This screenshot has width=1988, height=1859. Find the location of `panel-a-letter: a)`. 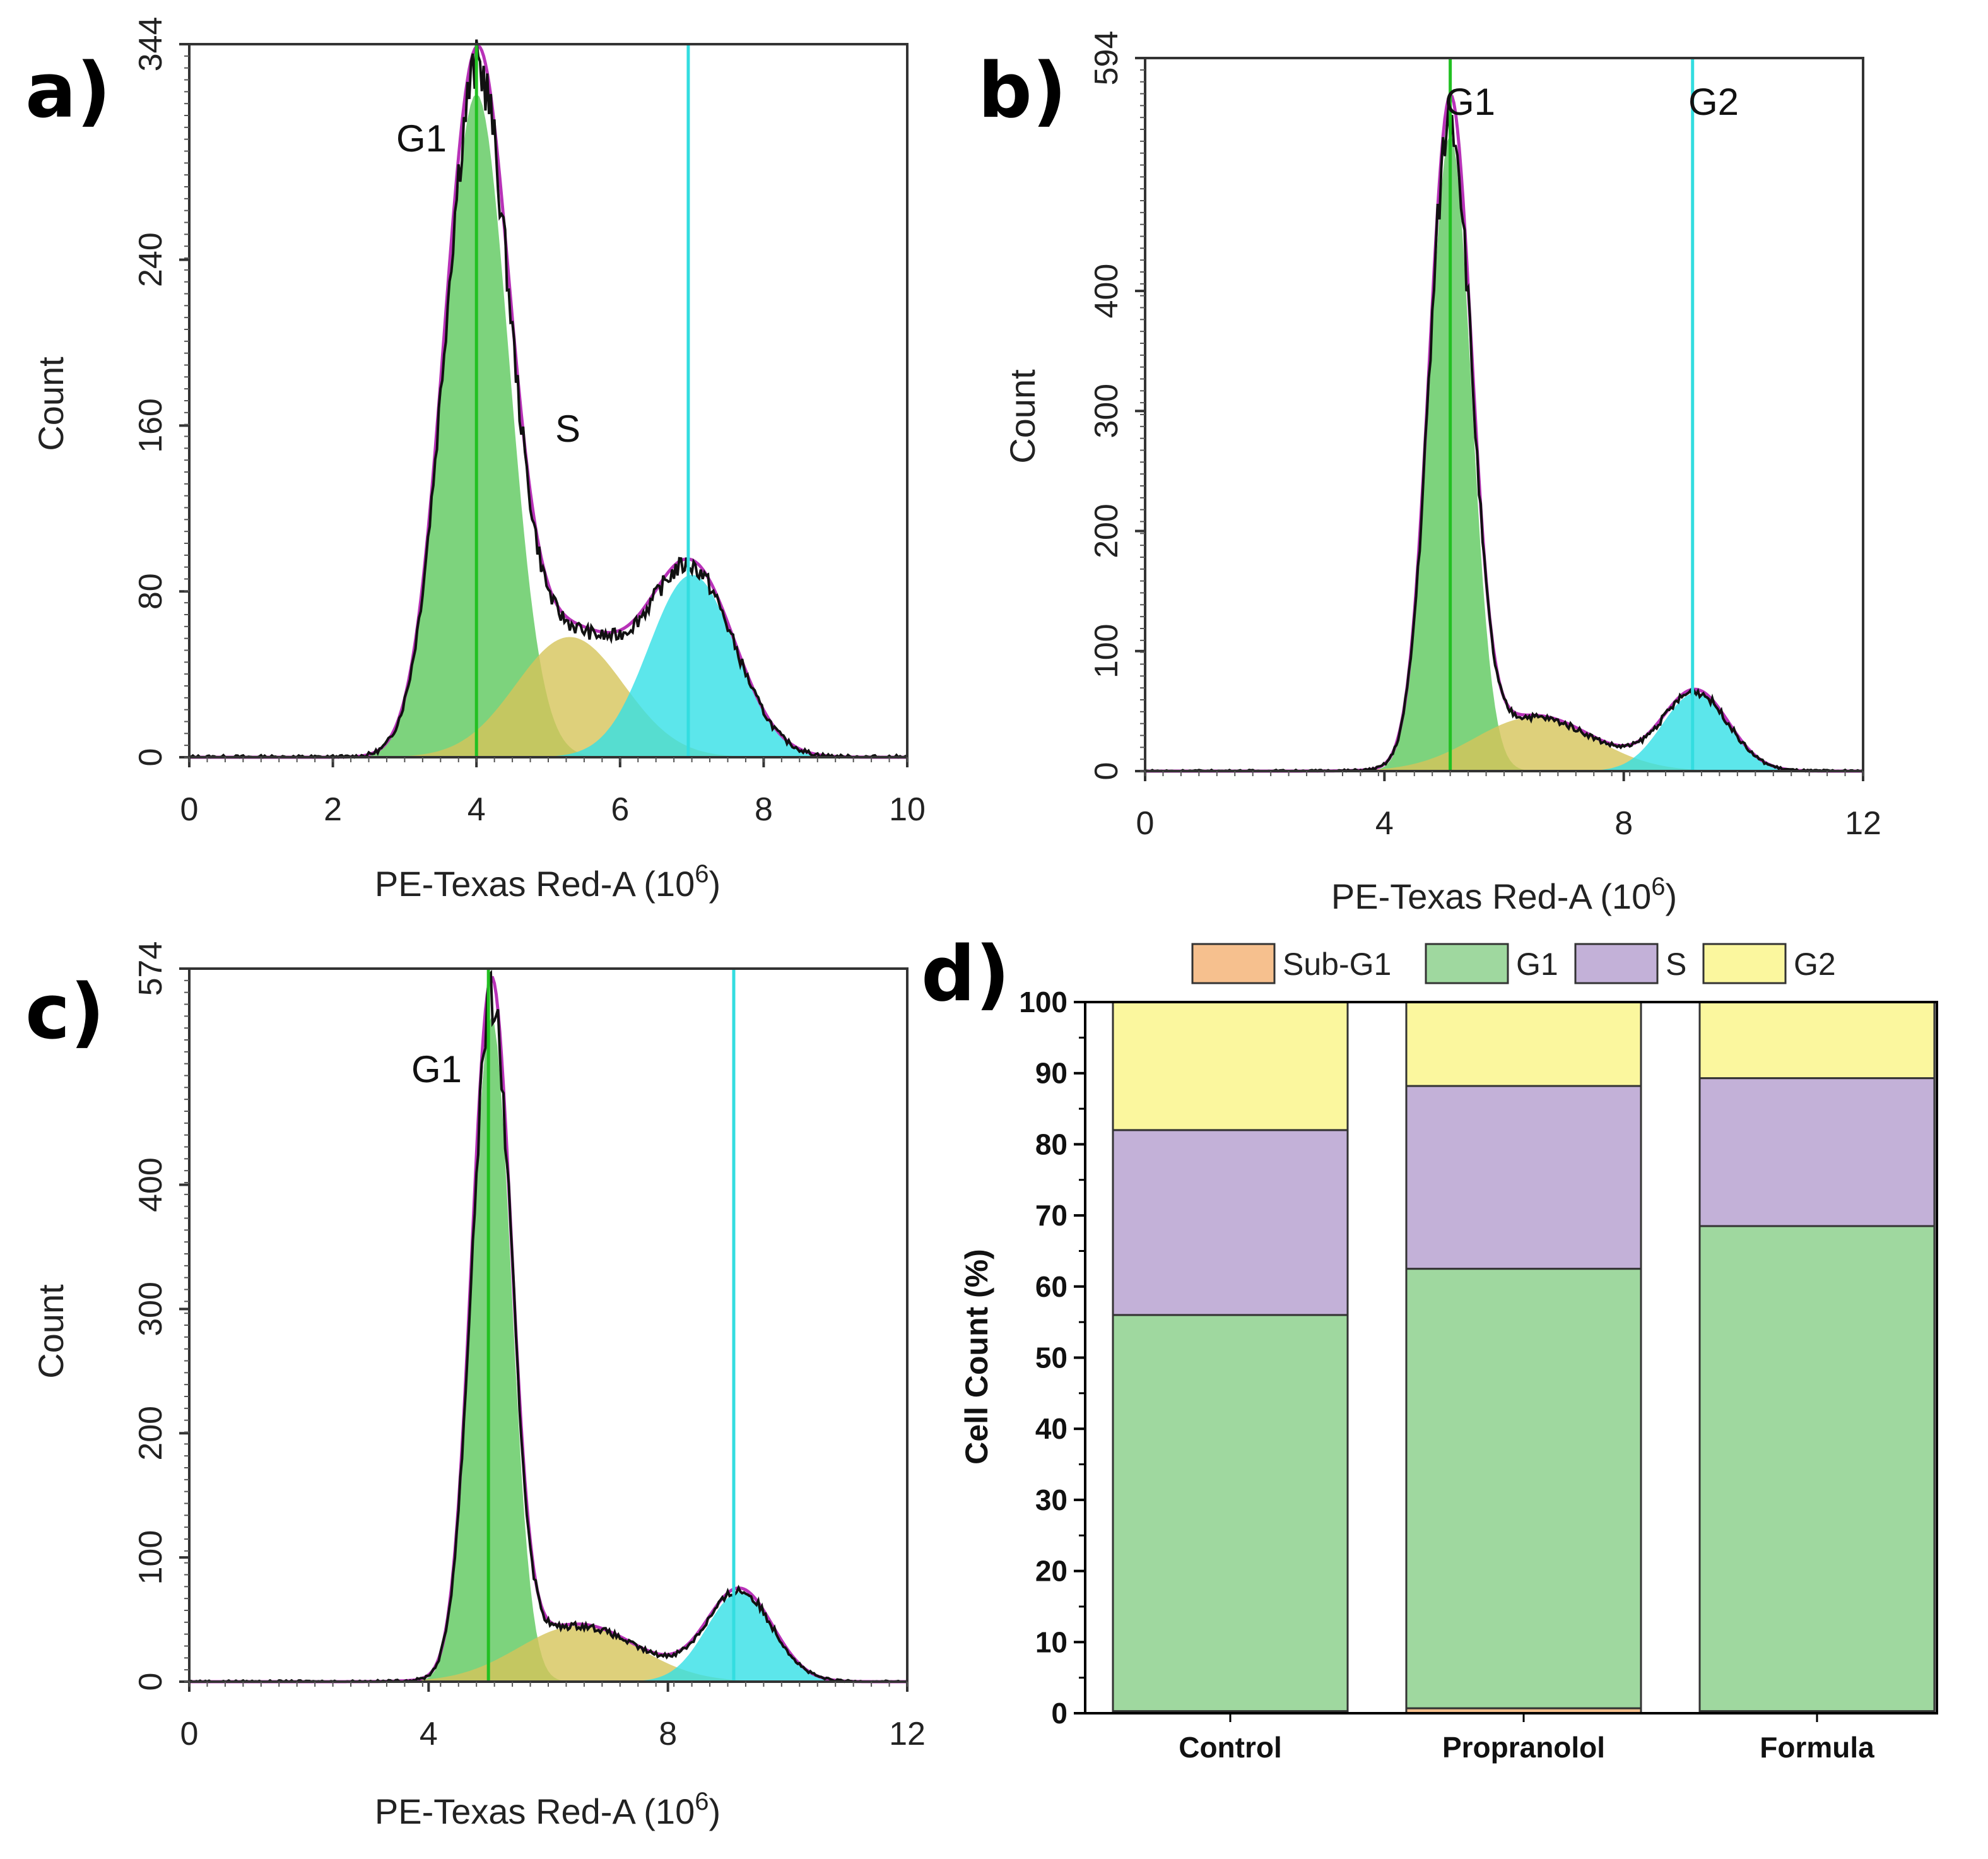

panel-a-letter: a) is located at coordinates (68, 91).